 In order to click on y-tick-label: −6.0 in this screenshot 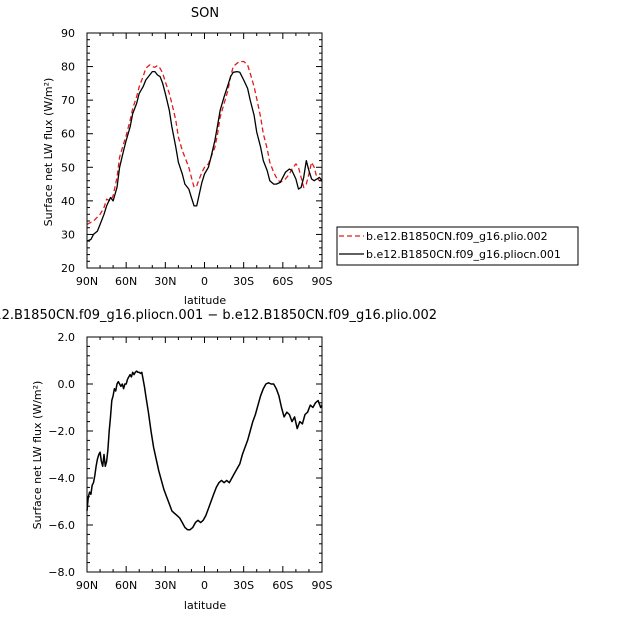, I will do `click(61, 525)`.